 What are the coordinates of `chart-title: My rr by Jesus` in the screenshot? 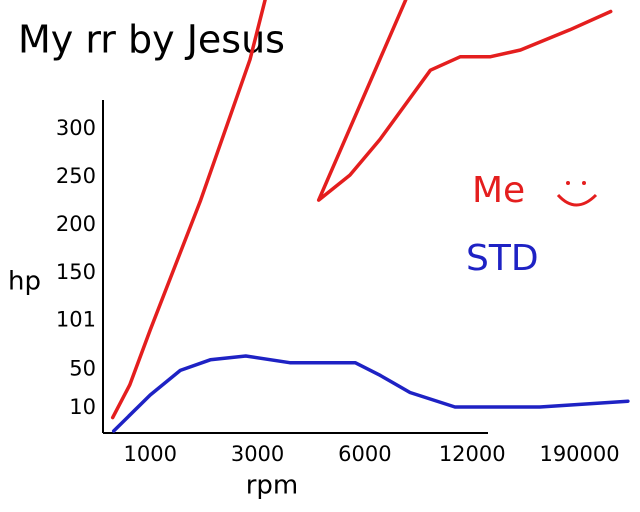 It's located at (151, 40).